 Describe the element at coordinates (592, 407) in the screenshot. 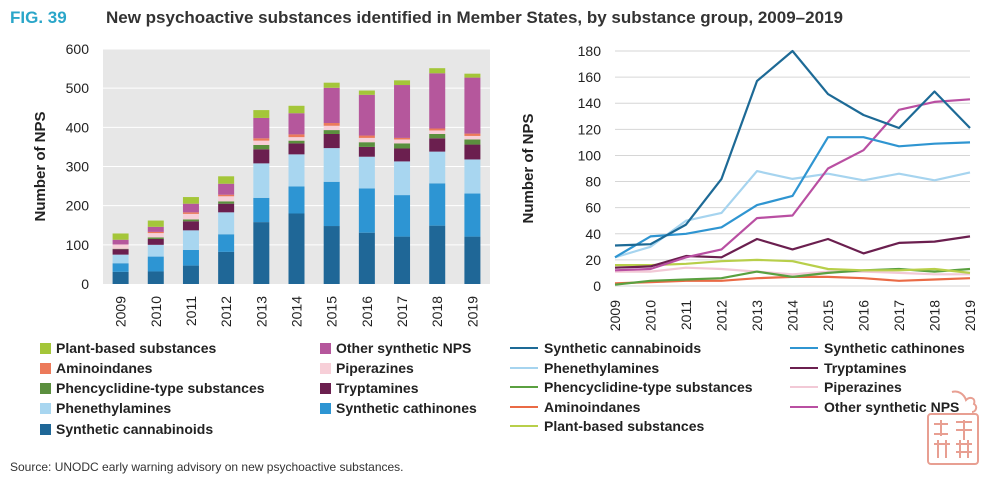

I see `legend-label: Aminoindanes` at that location.